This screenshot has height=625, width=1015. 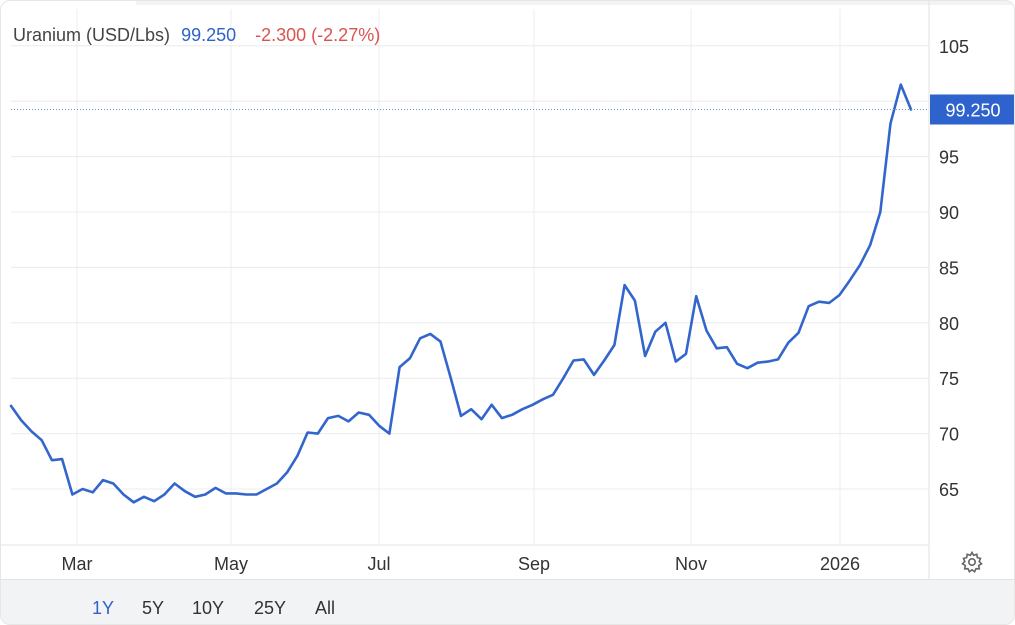 What do you see at coordinates (949, 379) in the screenshot?
I see `y-tick-label: 75` at bounding box center [949, 379].